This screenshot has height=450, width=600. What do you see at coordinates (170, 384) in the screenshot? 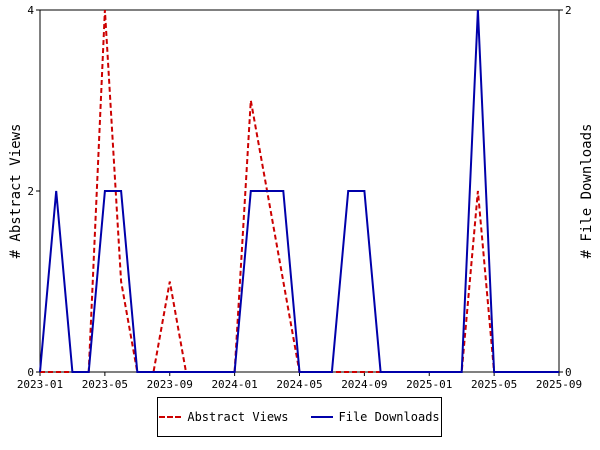
I see `x-tick-label: 2023-09` at bounding box center [170, 384].